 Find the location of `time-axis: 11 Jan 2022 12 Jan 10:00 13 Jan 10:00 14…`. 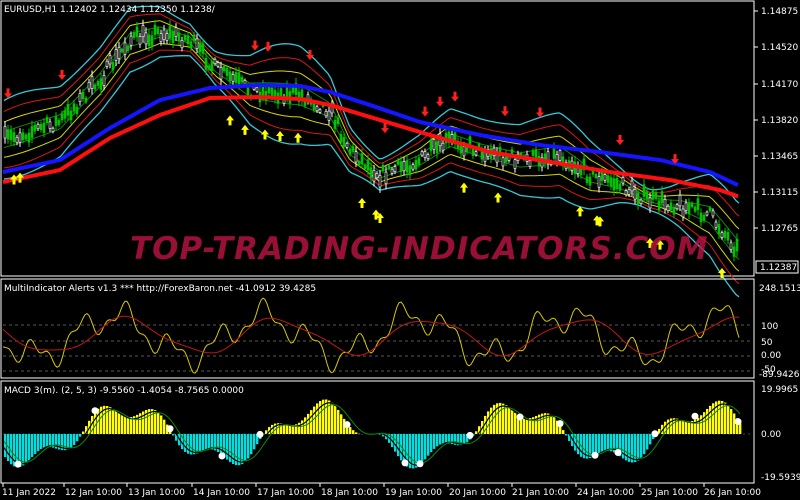

time-axis: 11 Jan 2022 12 Jan 10:00 13 Jan 10:00 14… is located at coordinates (381, 490).